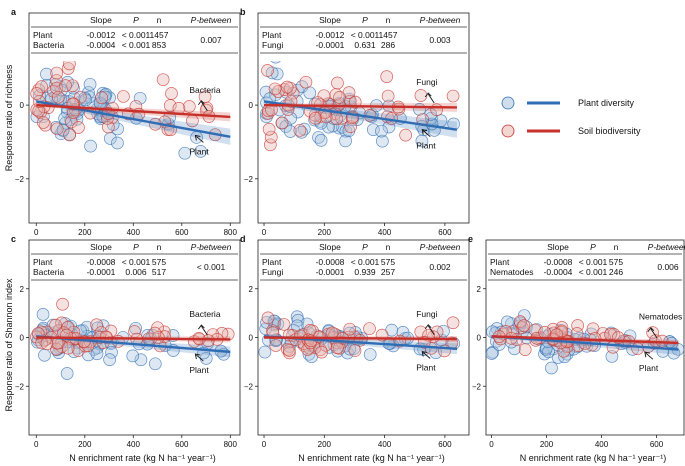  What do you see at coordinates (511, 272) in the screenshot?
I see `table-row-name: Nematodes` at bounding box center [511, 272].